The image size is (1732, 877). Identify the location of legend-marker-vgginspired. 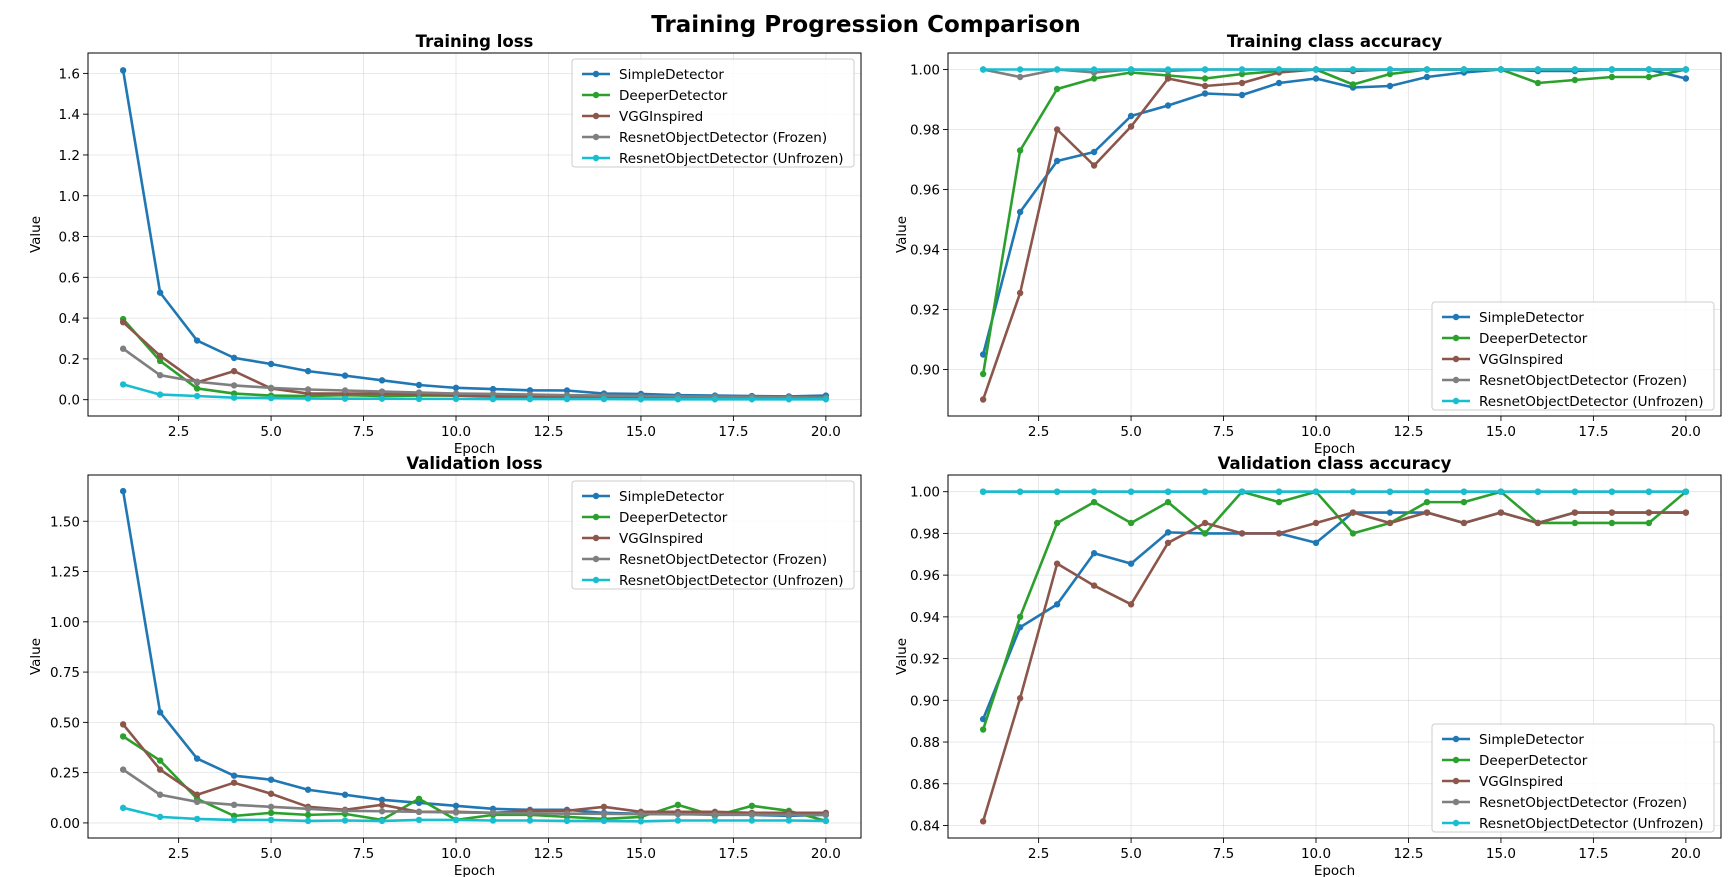
(596, 116).